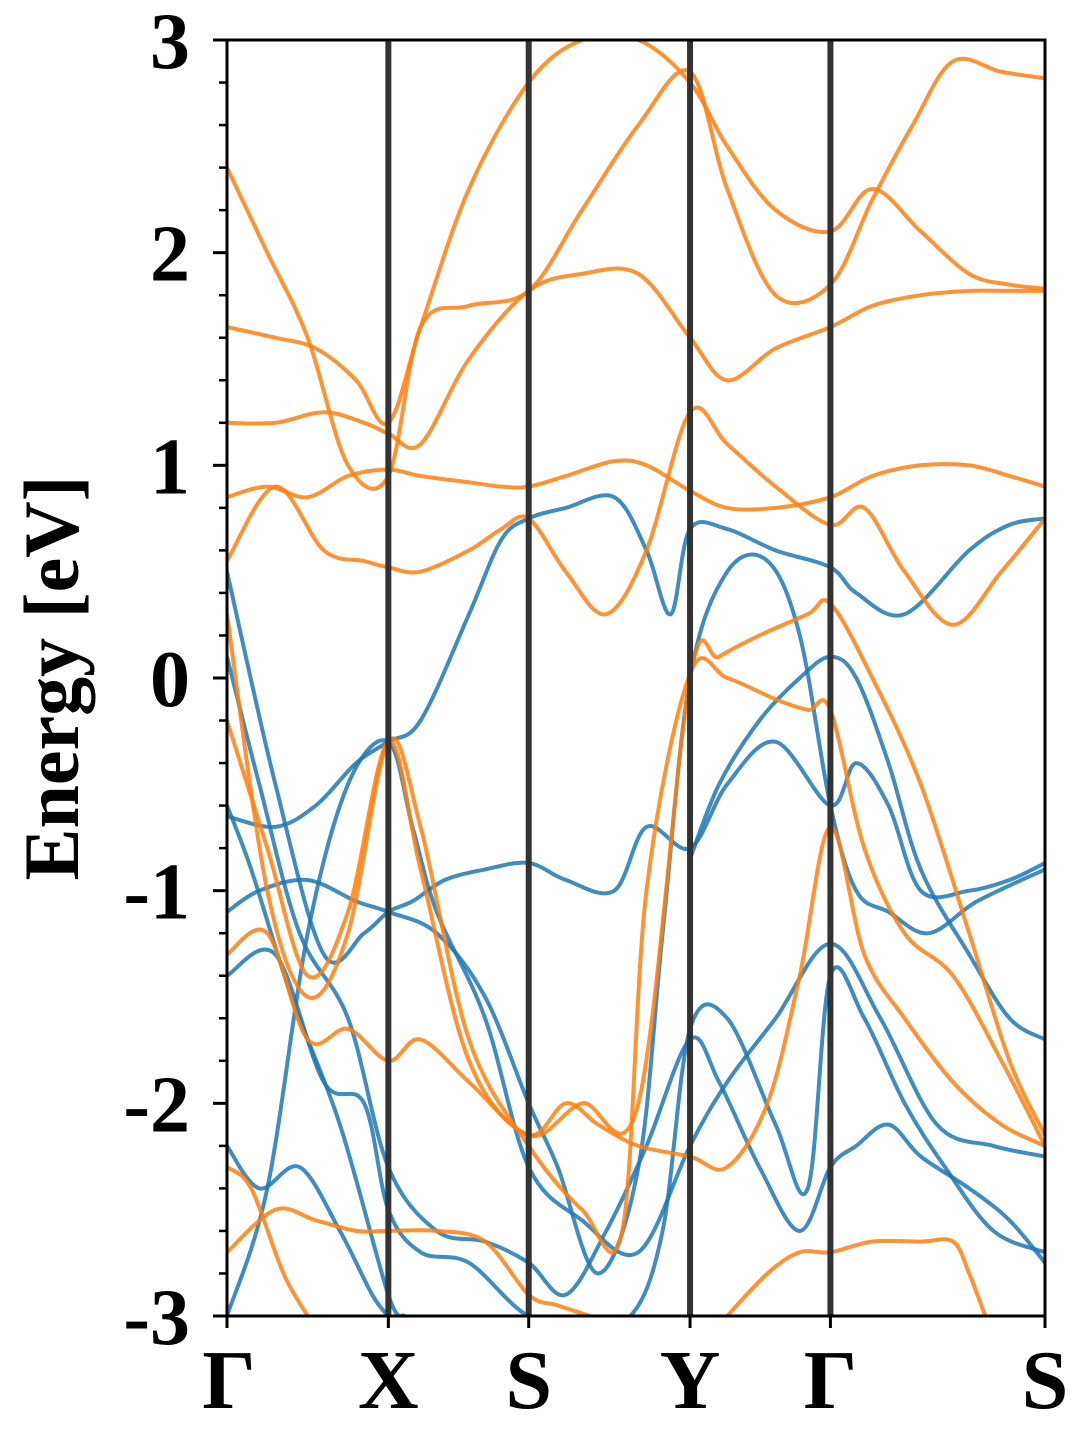 This screenshot has height=1440, width=1080. Describe the element at coordinates (156, 1318) in the screenshot. I see `y-tick-label: -3` at that location.